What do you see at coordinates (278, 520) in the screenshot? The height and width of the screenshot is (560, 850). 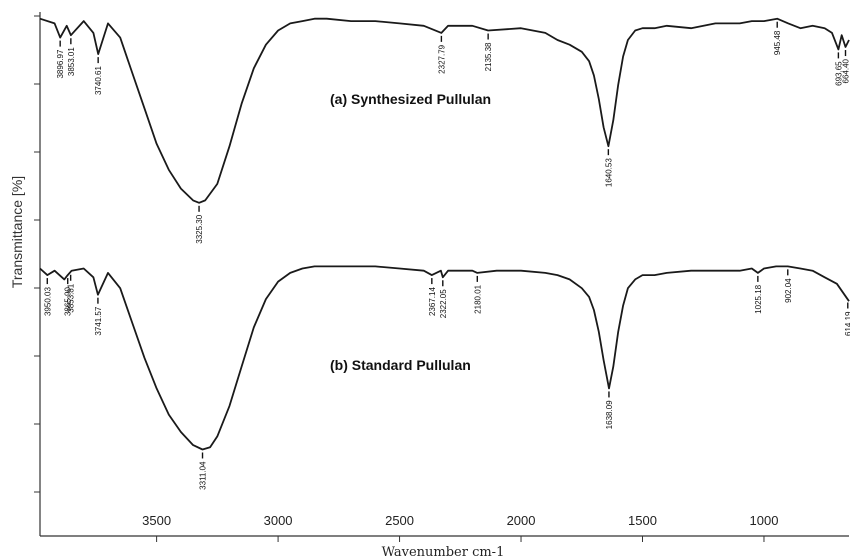 I see `x-tick-label: 3000` at bounding box center [278, 520].